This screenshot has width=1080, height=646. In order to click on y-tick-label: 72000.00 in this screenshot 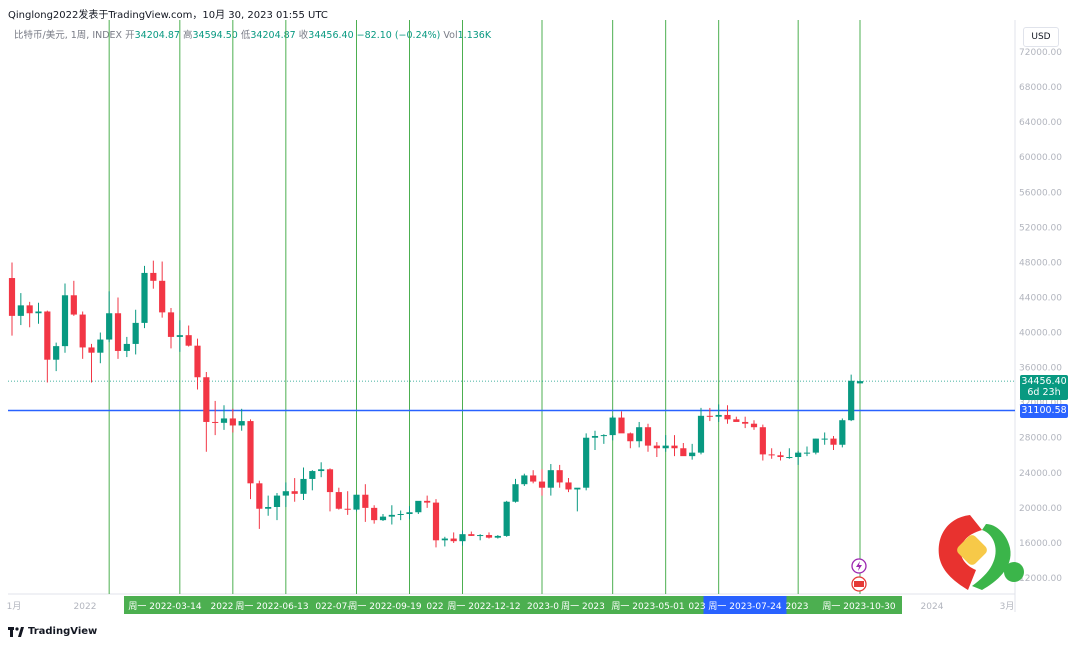, I will do `click(1040, 53)`.